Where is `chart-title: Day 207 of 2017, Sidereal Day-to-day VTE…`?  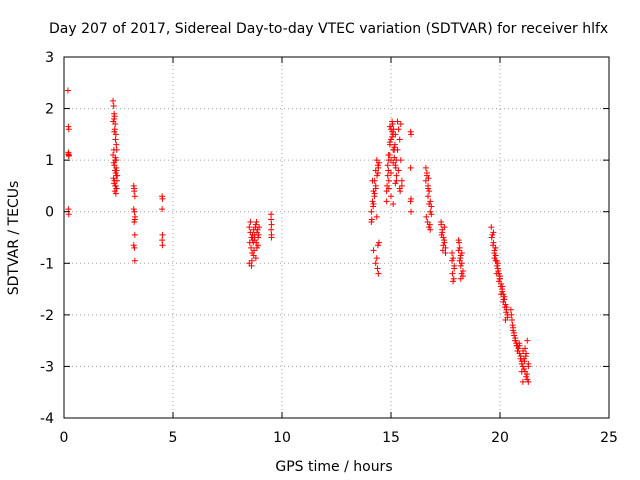 chart-title: Day 207 of 2017, Sidereal Day-to-day VTE… is located at coordinates (328, 29).